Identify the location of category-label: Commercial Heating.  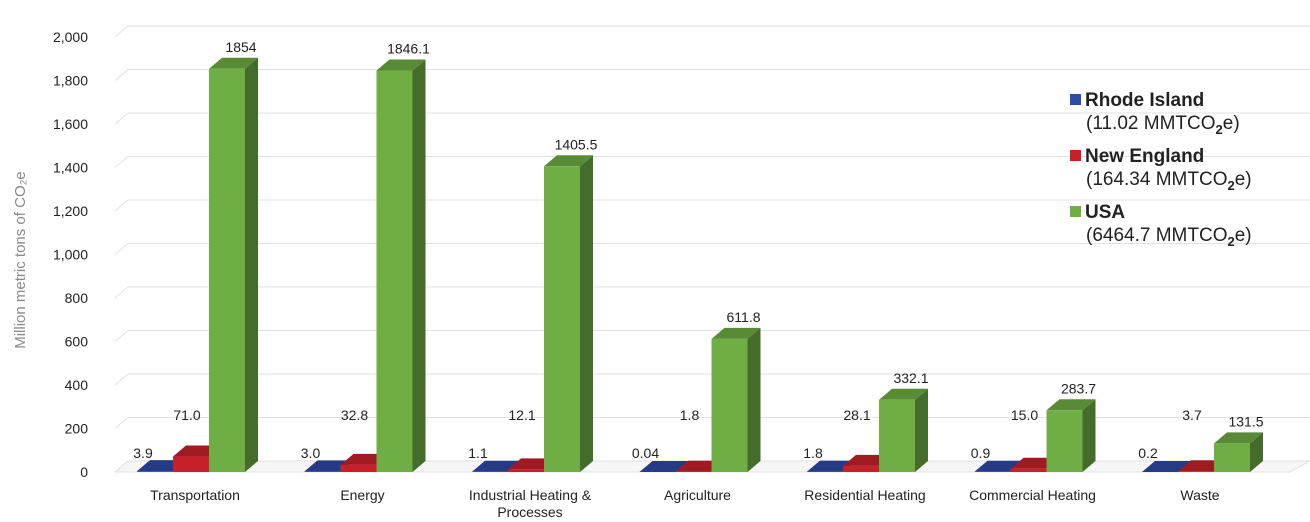
(1032, 495).